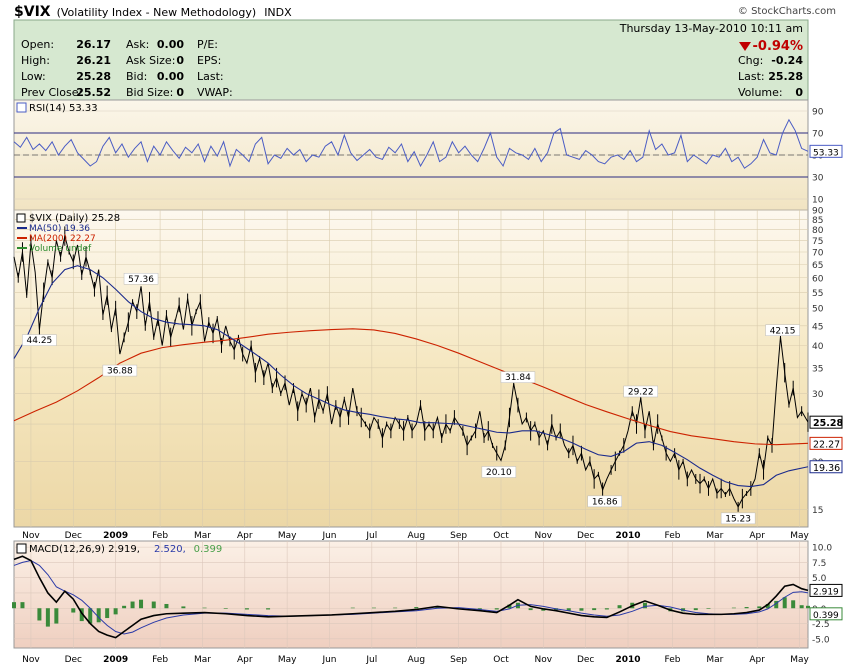 This screenshot has height=668, width=850. What do you see at coordinates (51, 92) in the screenshot?
I see `quote-label: Prev Close:` at bounding box center [51, 92].